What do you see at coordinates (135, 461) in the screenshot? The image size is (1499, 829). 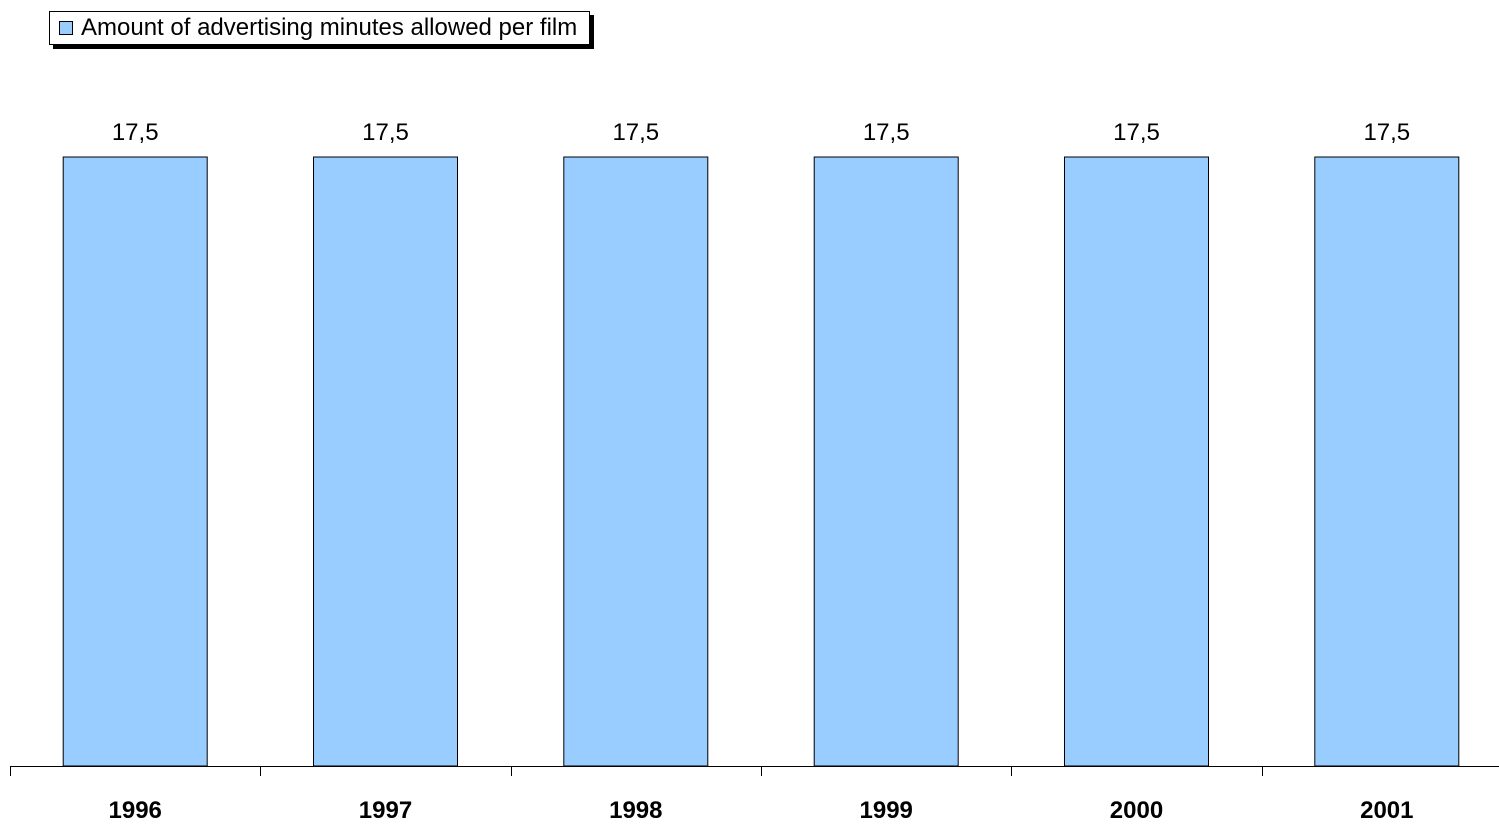 I see `bar-1996` at bounding box center [135, 461].